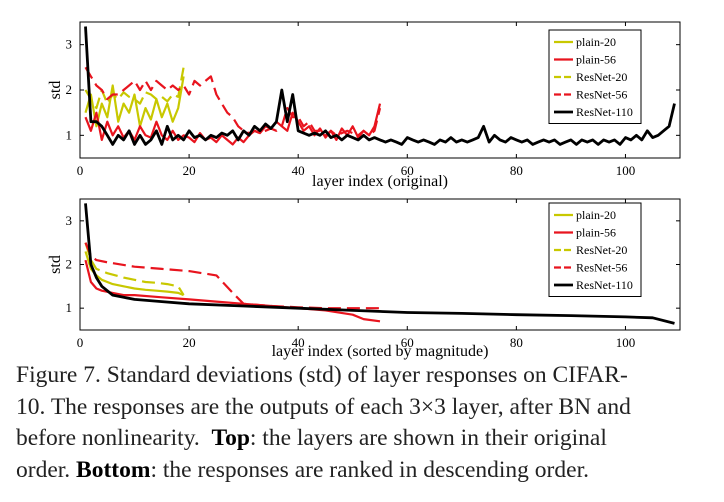 This screenshot has height=502, width=724. What do you see at coordinates (113, 469) in the screenshot?
I see `caption-bottom-label: Bottom` at bounding box center [113, 469].